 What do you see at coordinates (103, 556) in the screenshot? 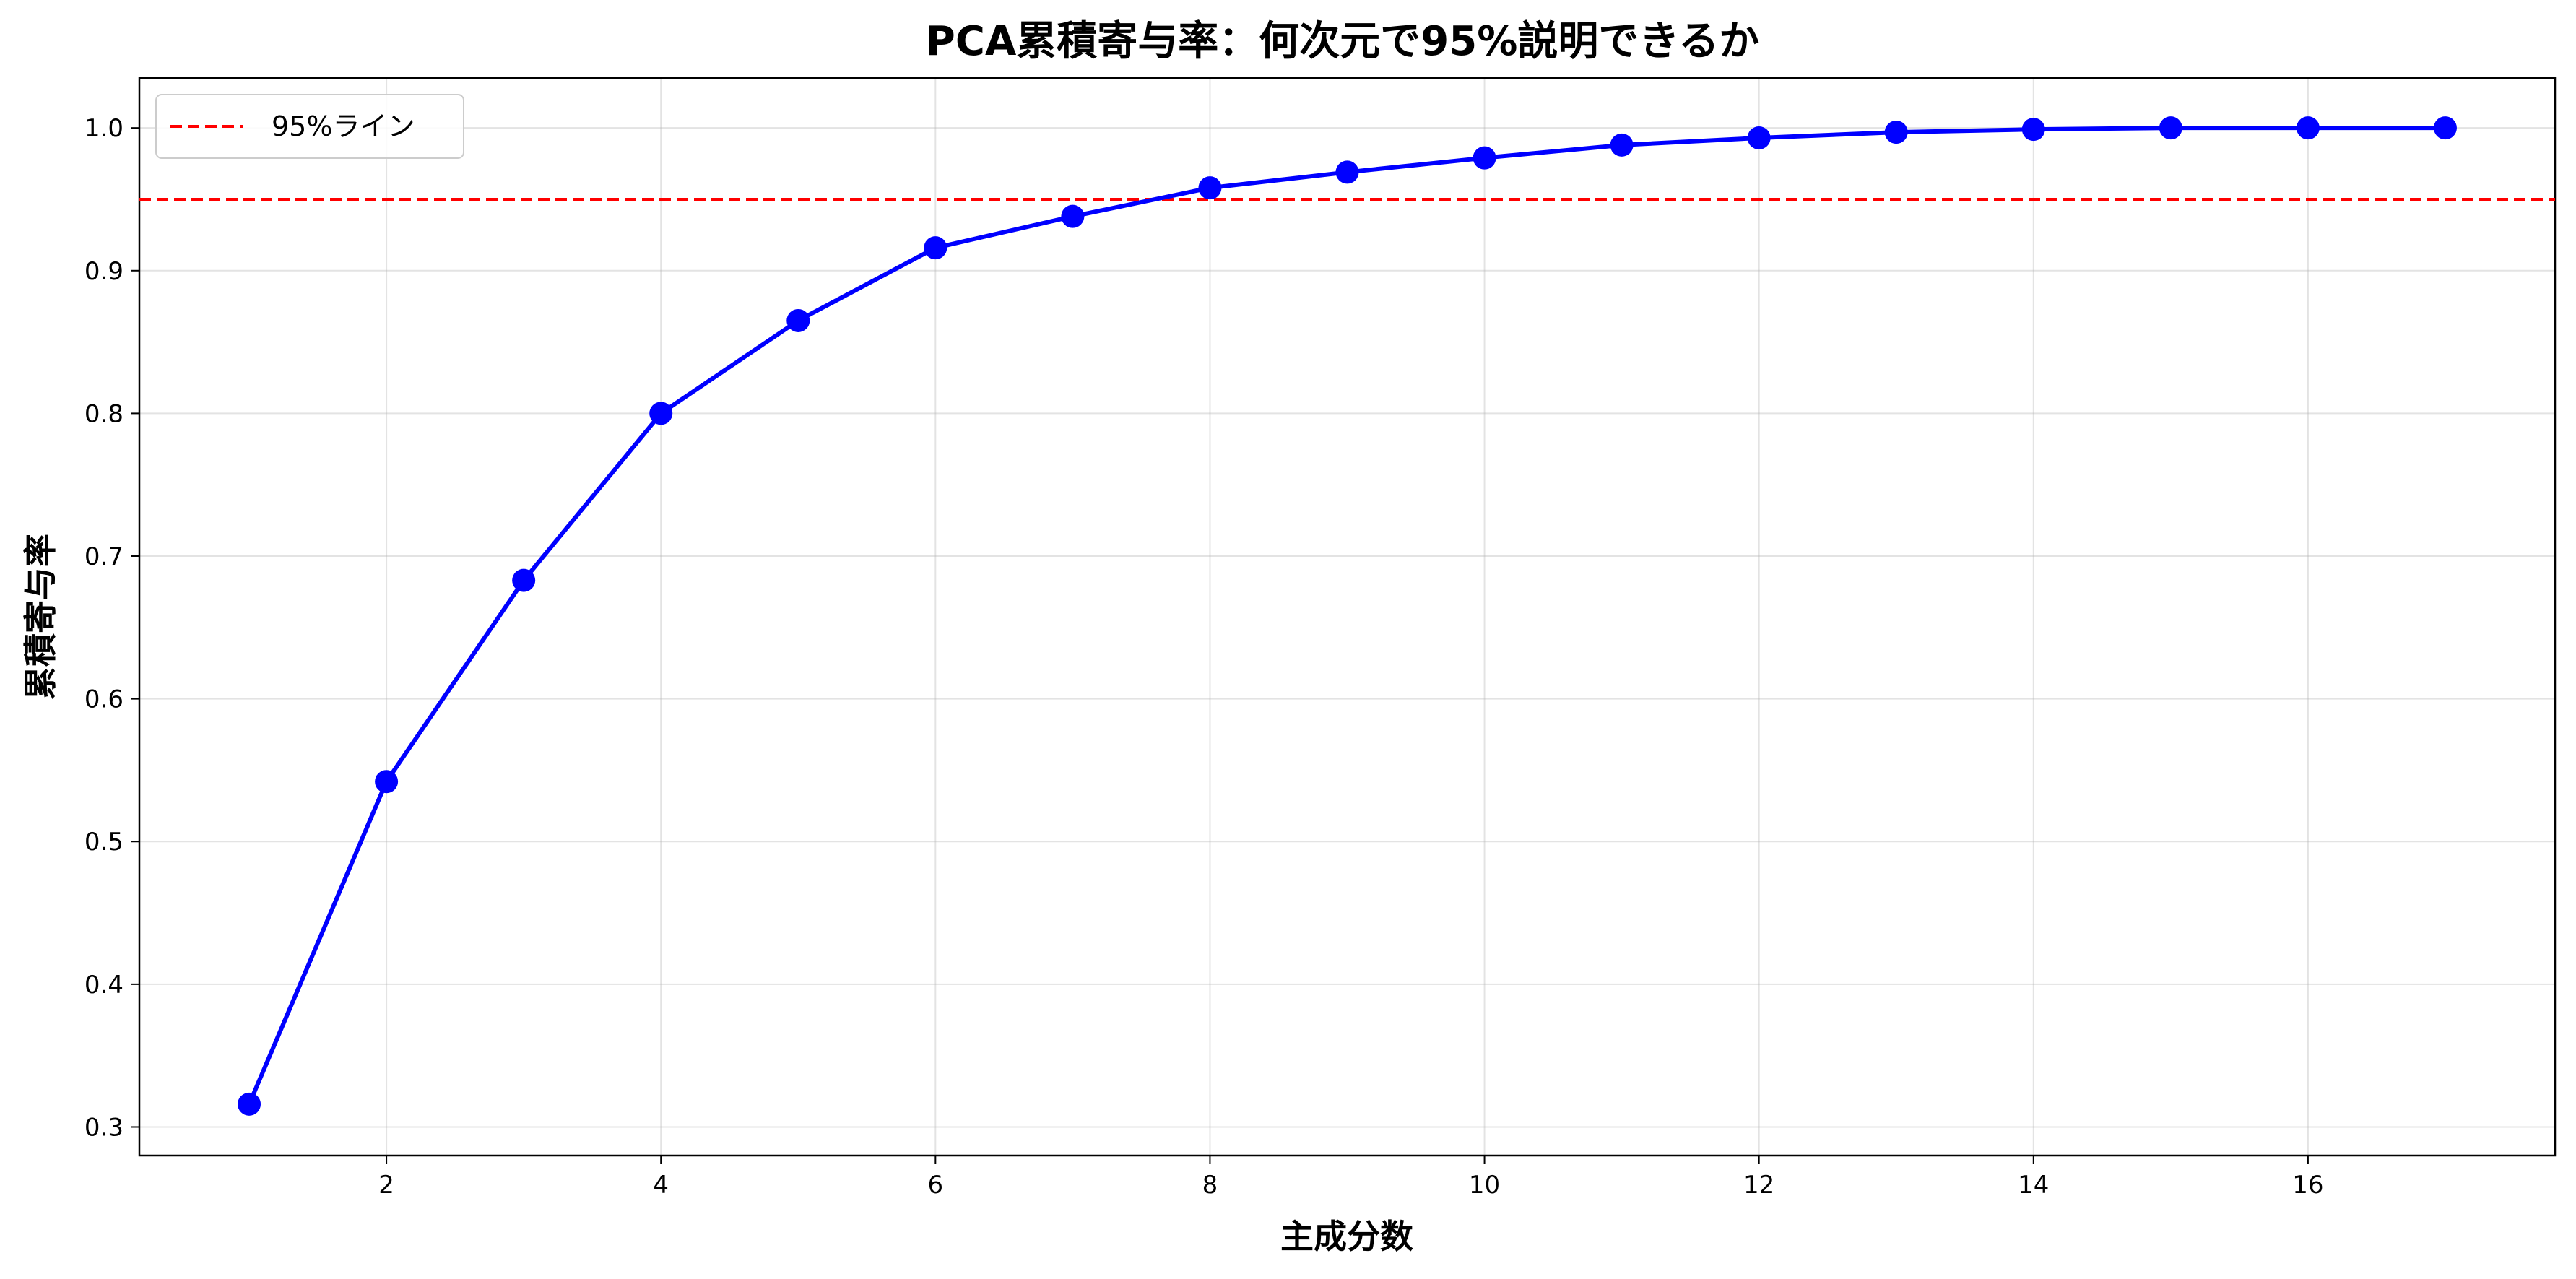
I see `y-tick-label: 0.7` at bounding box center [103, 556].